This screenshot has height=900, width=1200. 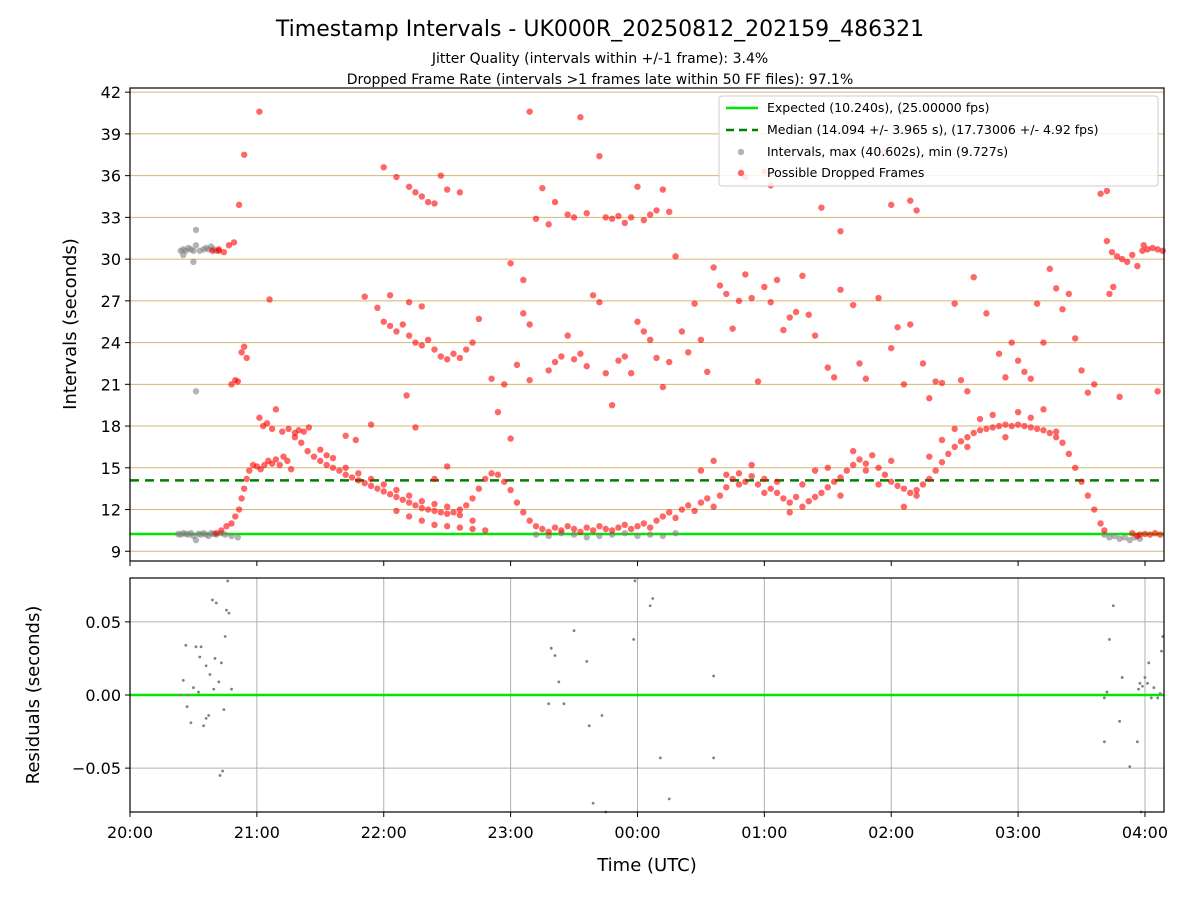 I want to click on residuals-y-ticks: −0.05 0.00 0.05, so click(x=101, y=695).